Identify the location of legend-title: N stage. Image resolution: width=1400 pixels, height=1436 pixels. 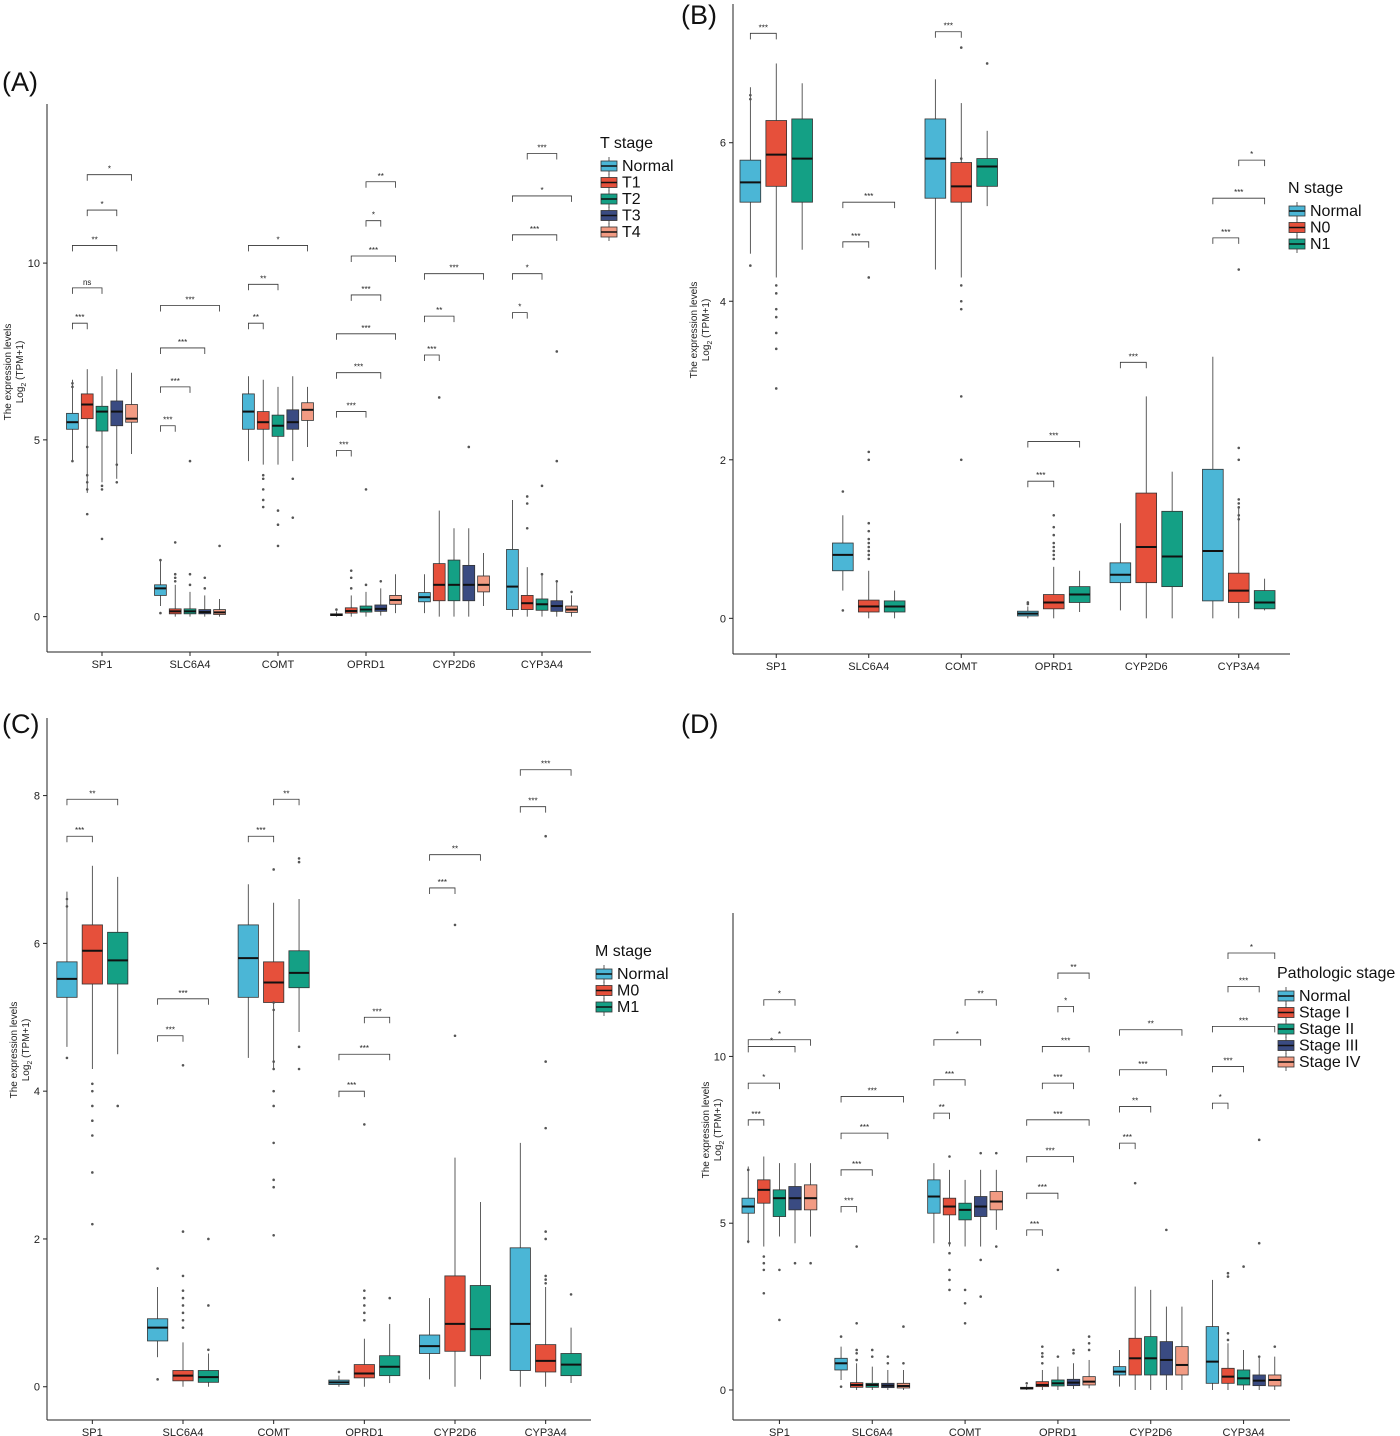
(1315, 188).